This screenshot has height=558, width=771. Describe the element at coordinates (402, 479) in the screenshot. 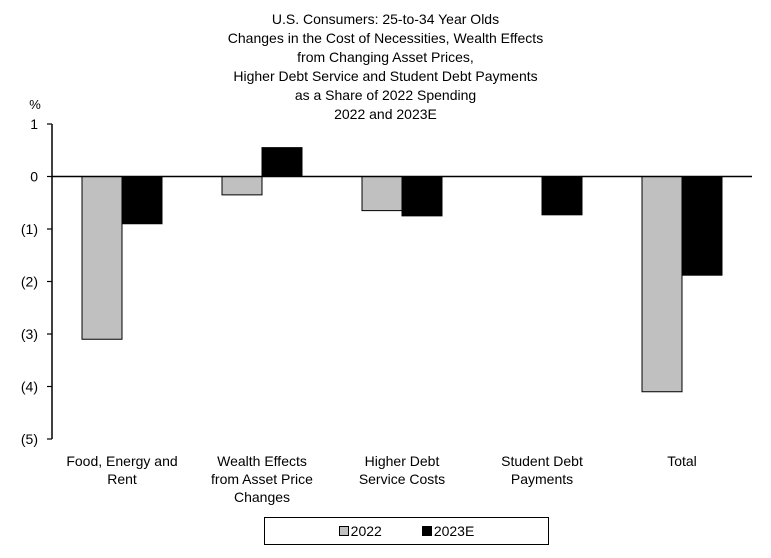

I see `x-category-label: Service Costs` at that location.